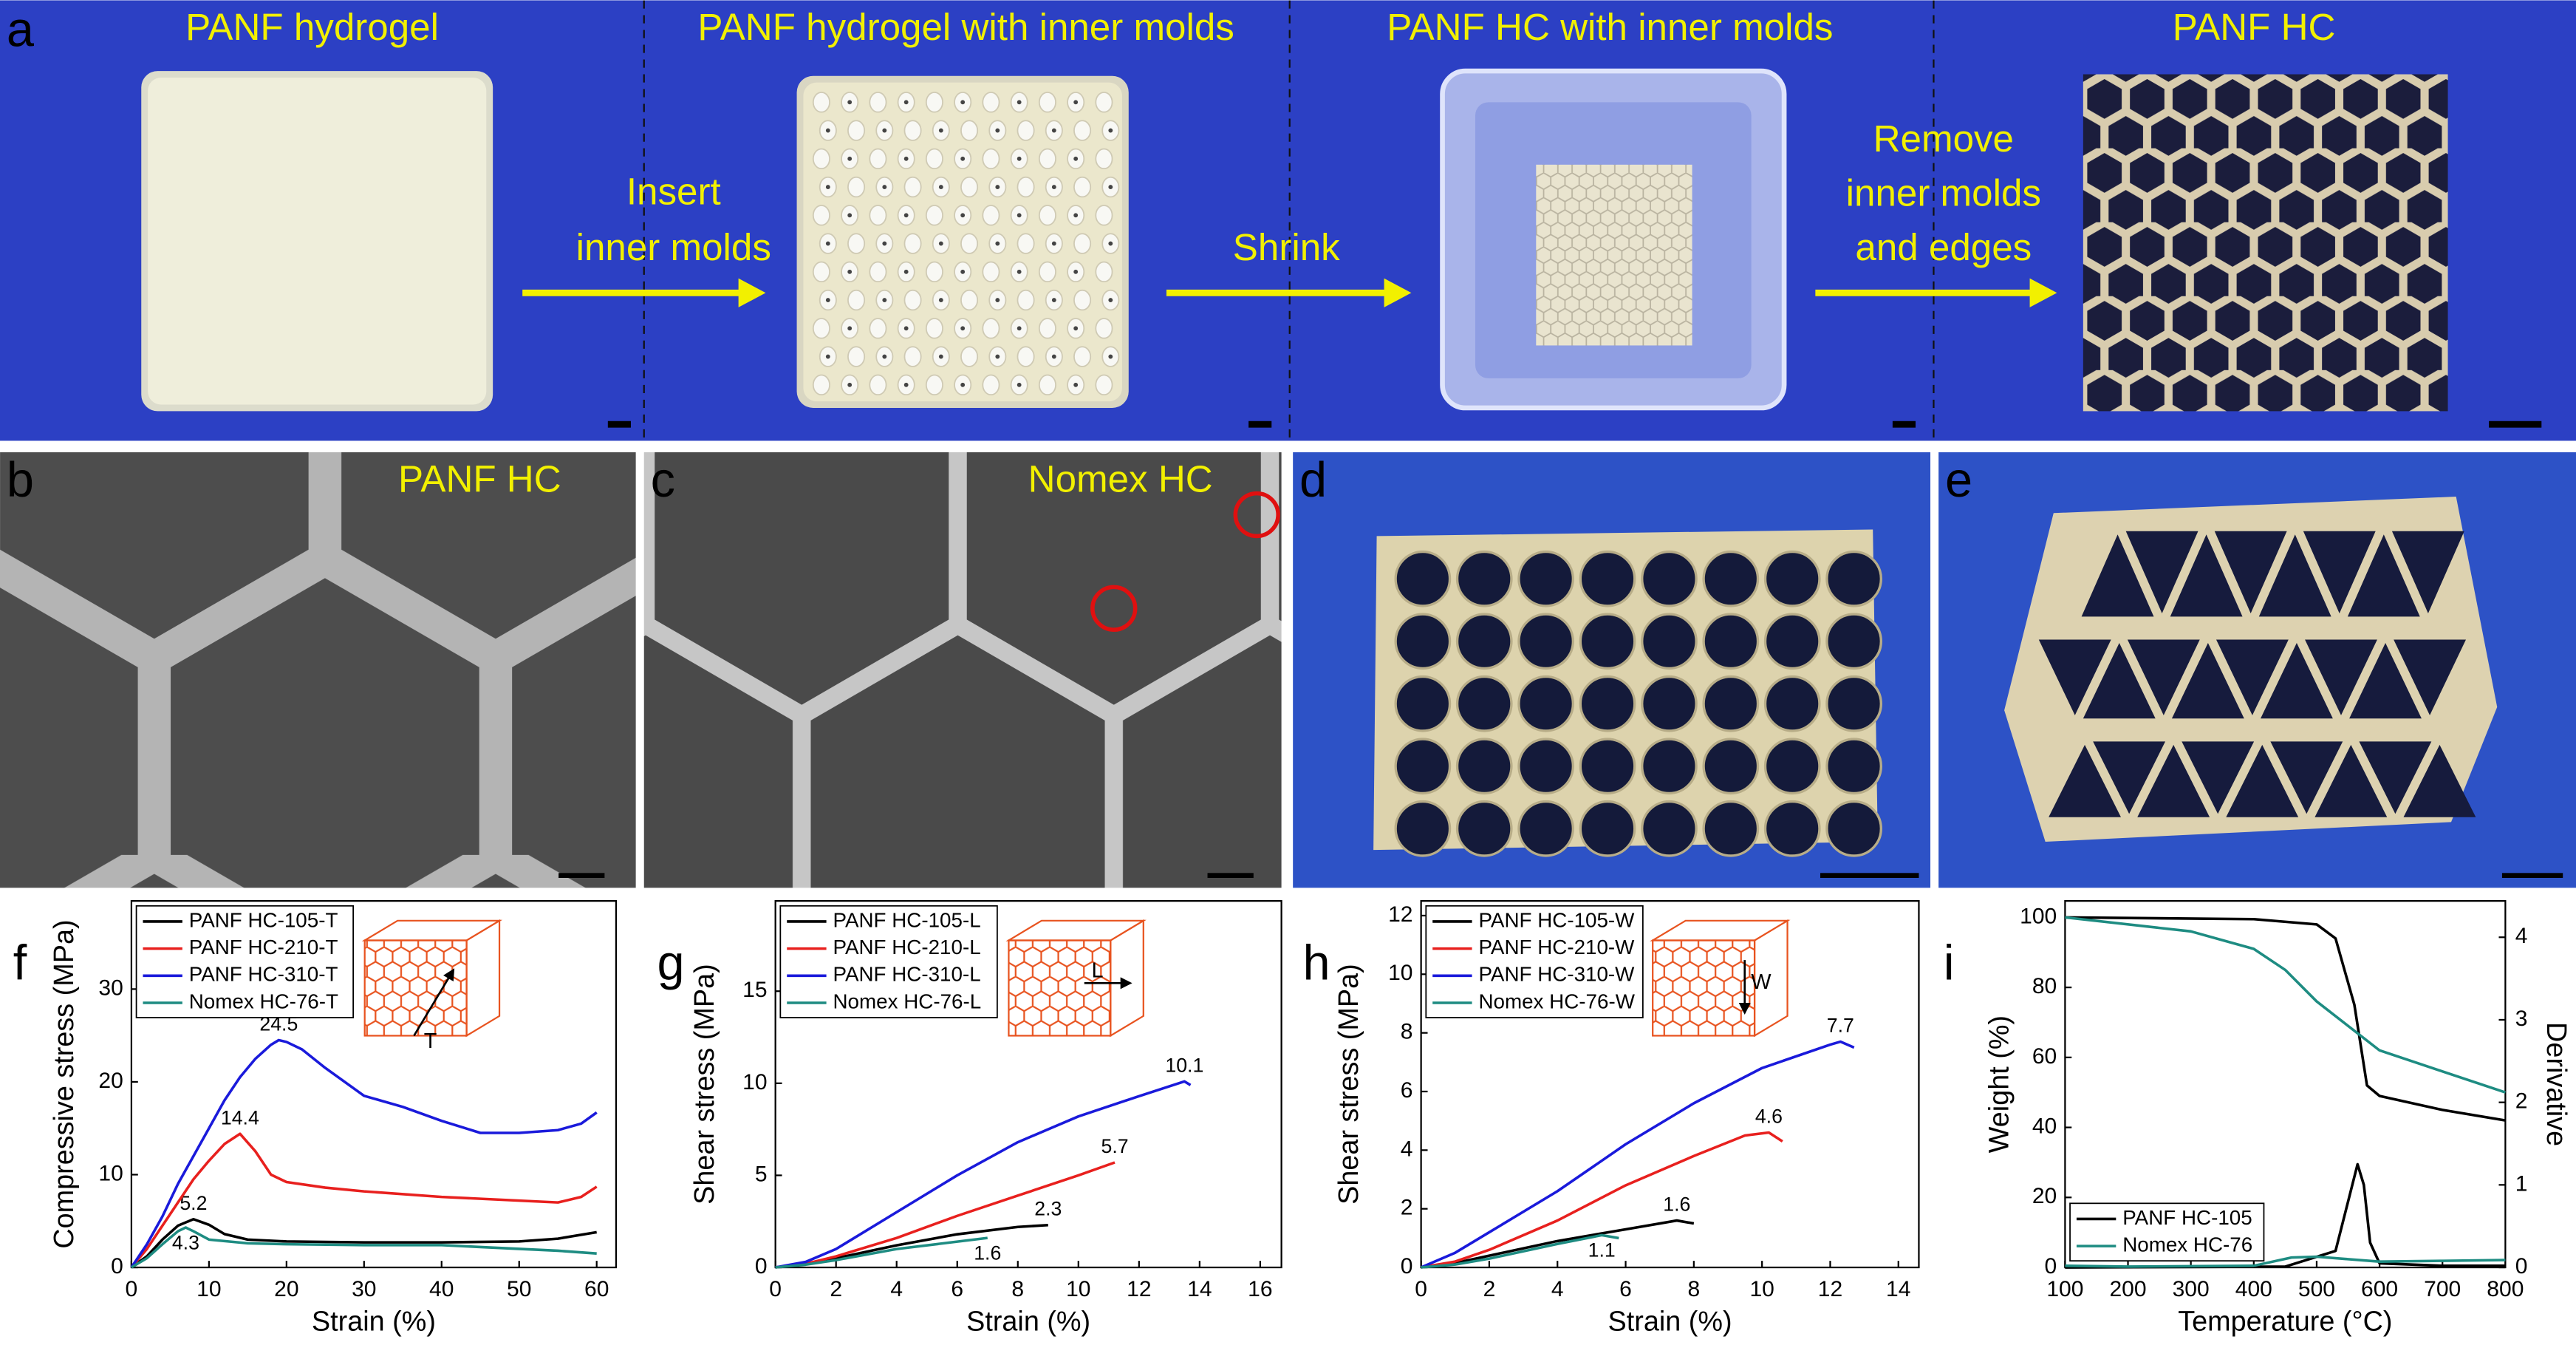  Describe the element at coordinates (2316, 1289) in the screenshot. I see `x-tick-label: 500` at that location.